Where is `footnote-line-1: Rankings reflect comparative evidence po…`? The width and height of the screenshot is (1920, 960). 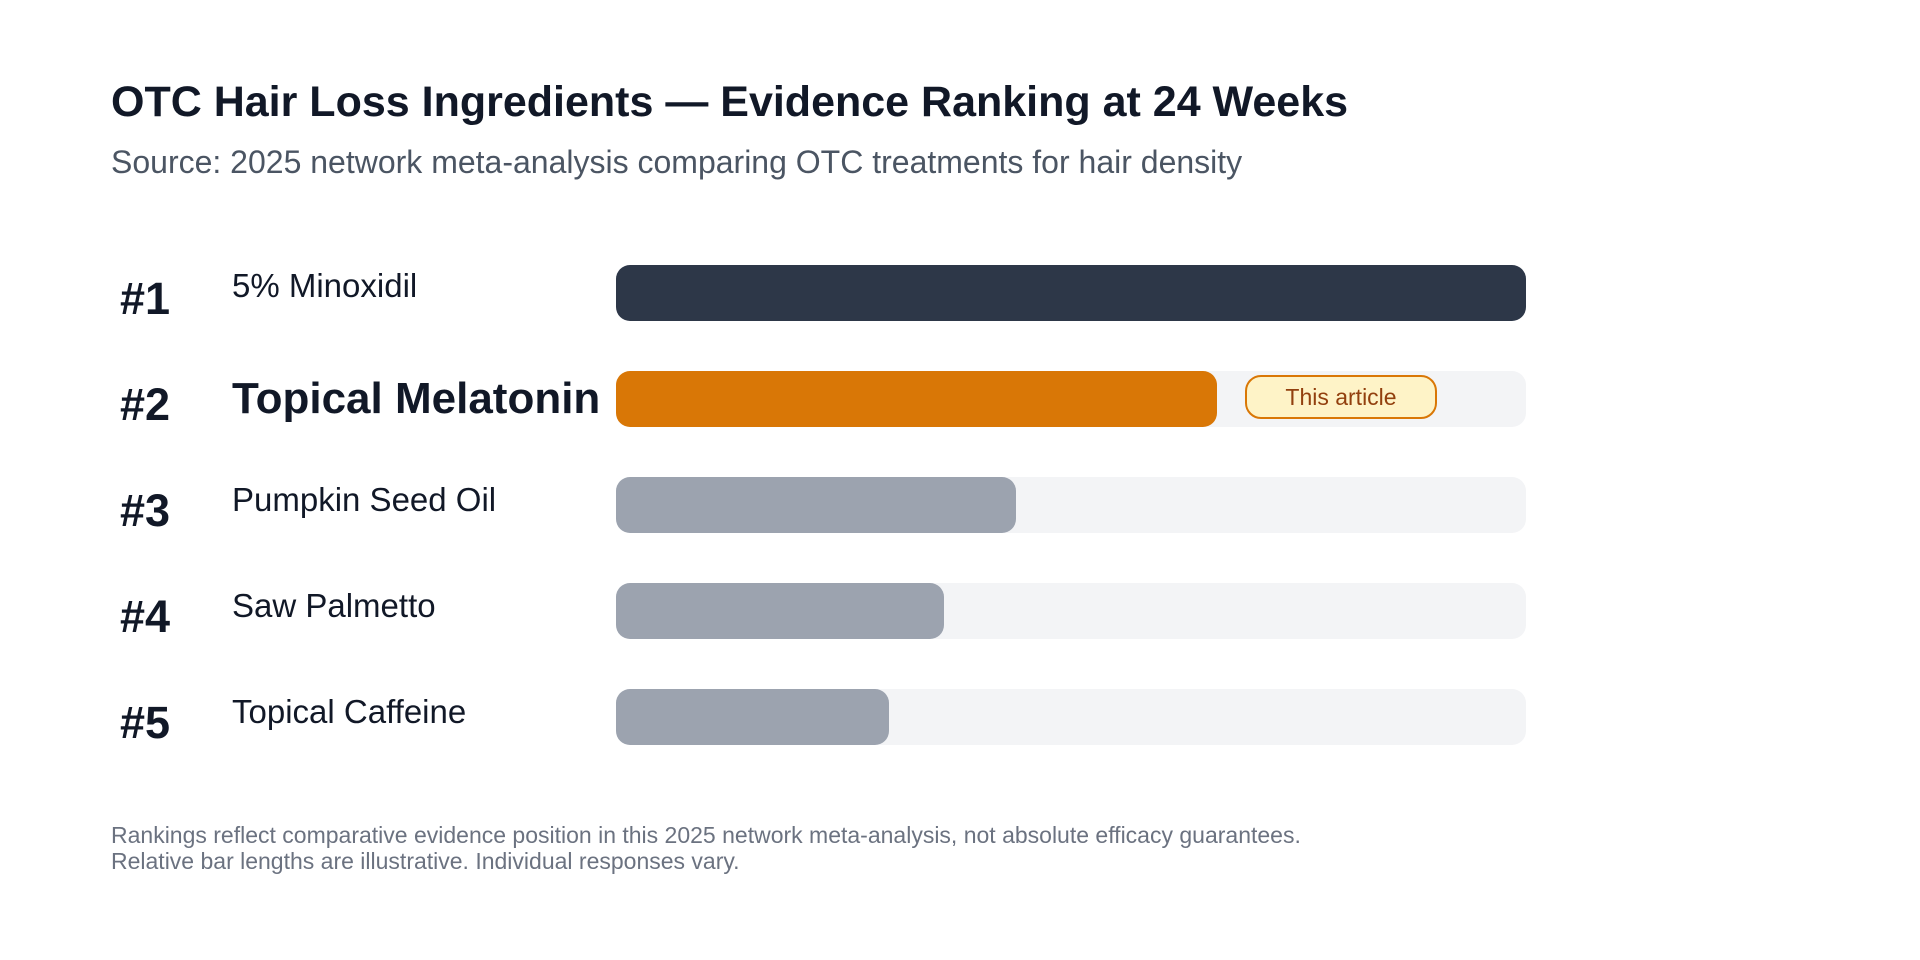
footnote-line-1: Rankings reflect comparative evidence po… is located at coordinates (706, 835).